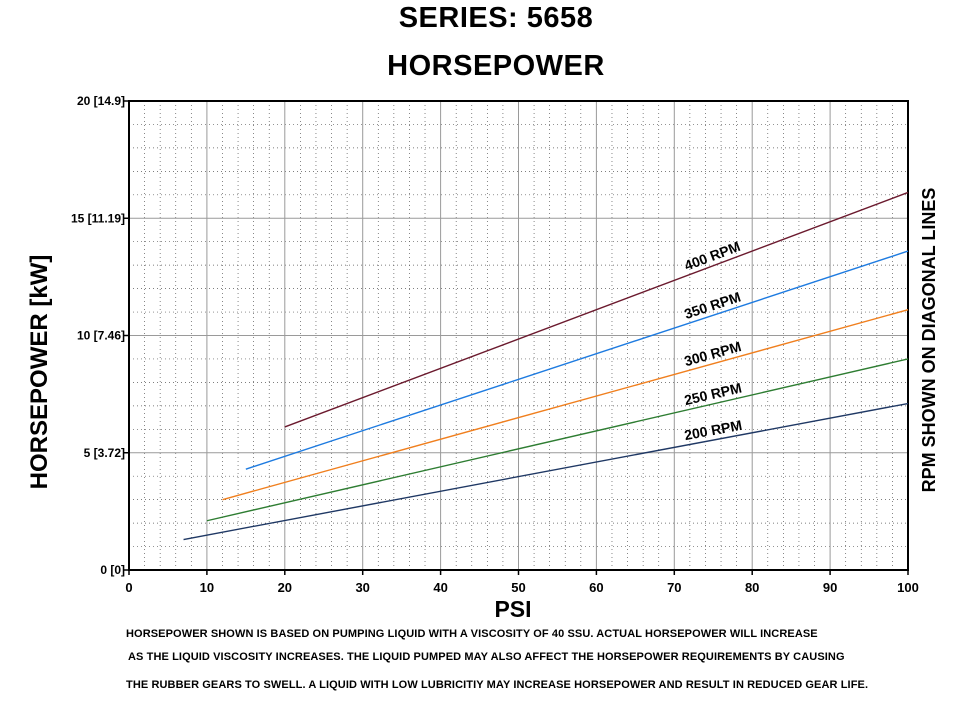  What do you see at coordinates (101, 336) in the screenshot?
I see `y-tick-label: 10 [7.46]` at bounding box center [101, 336].